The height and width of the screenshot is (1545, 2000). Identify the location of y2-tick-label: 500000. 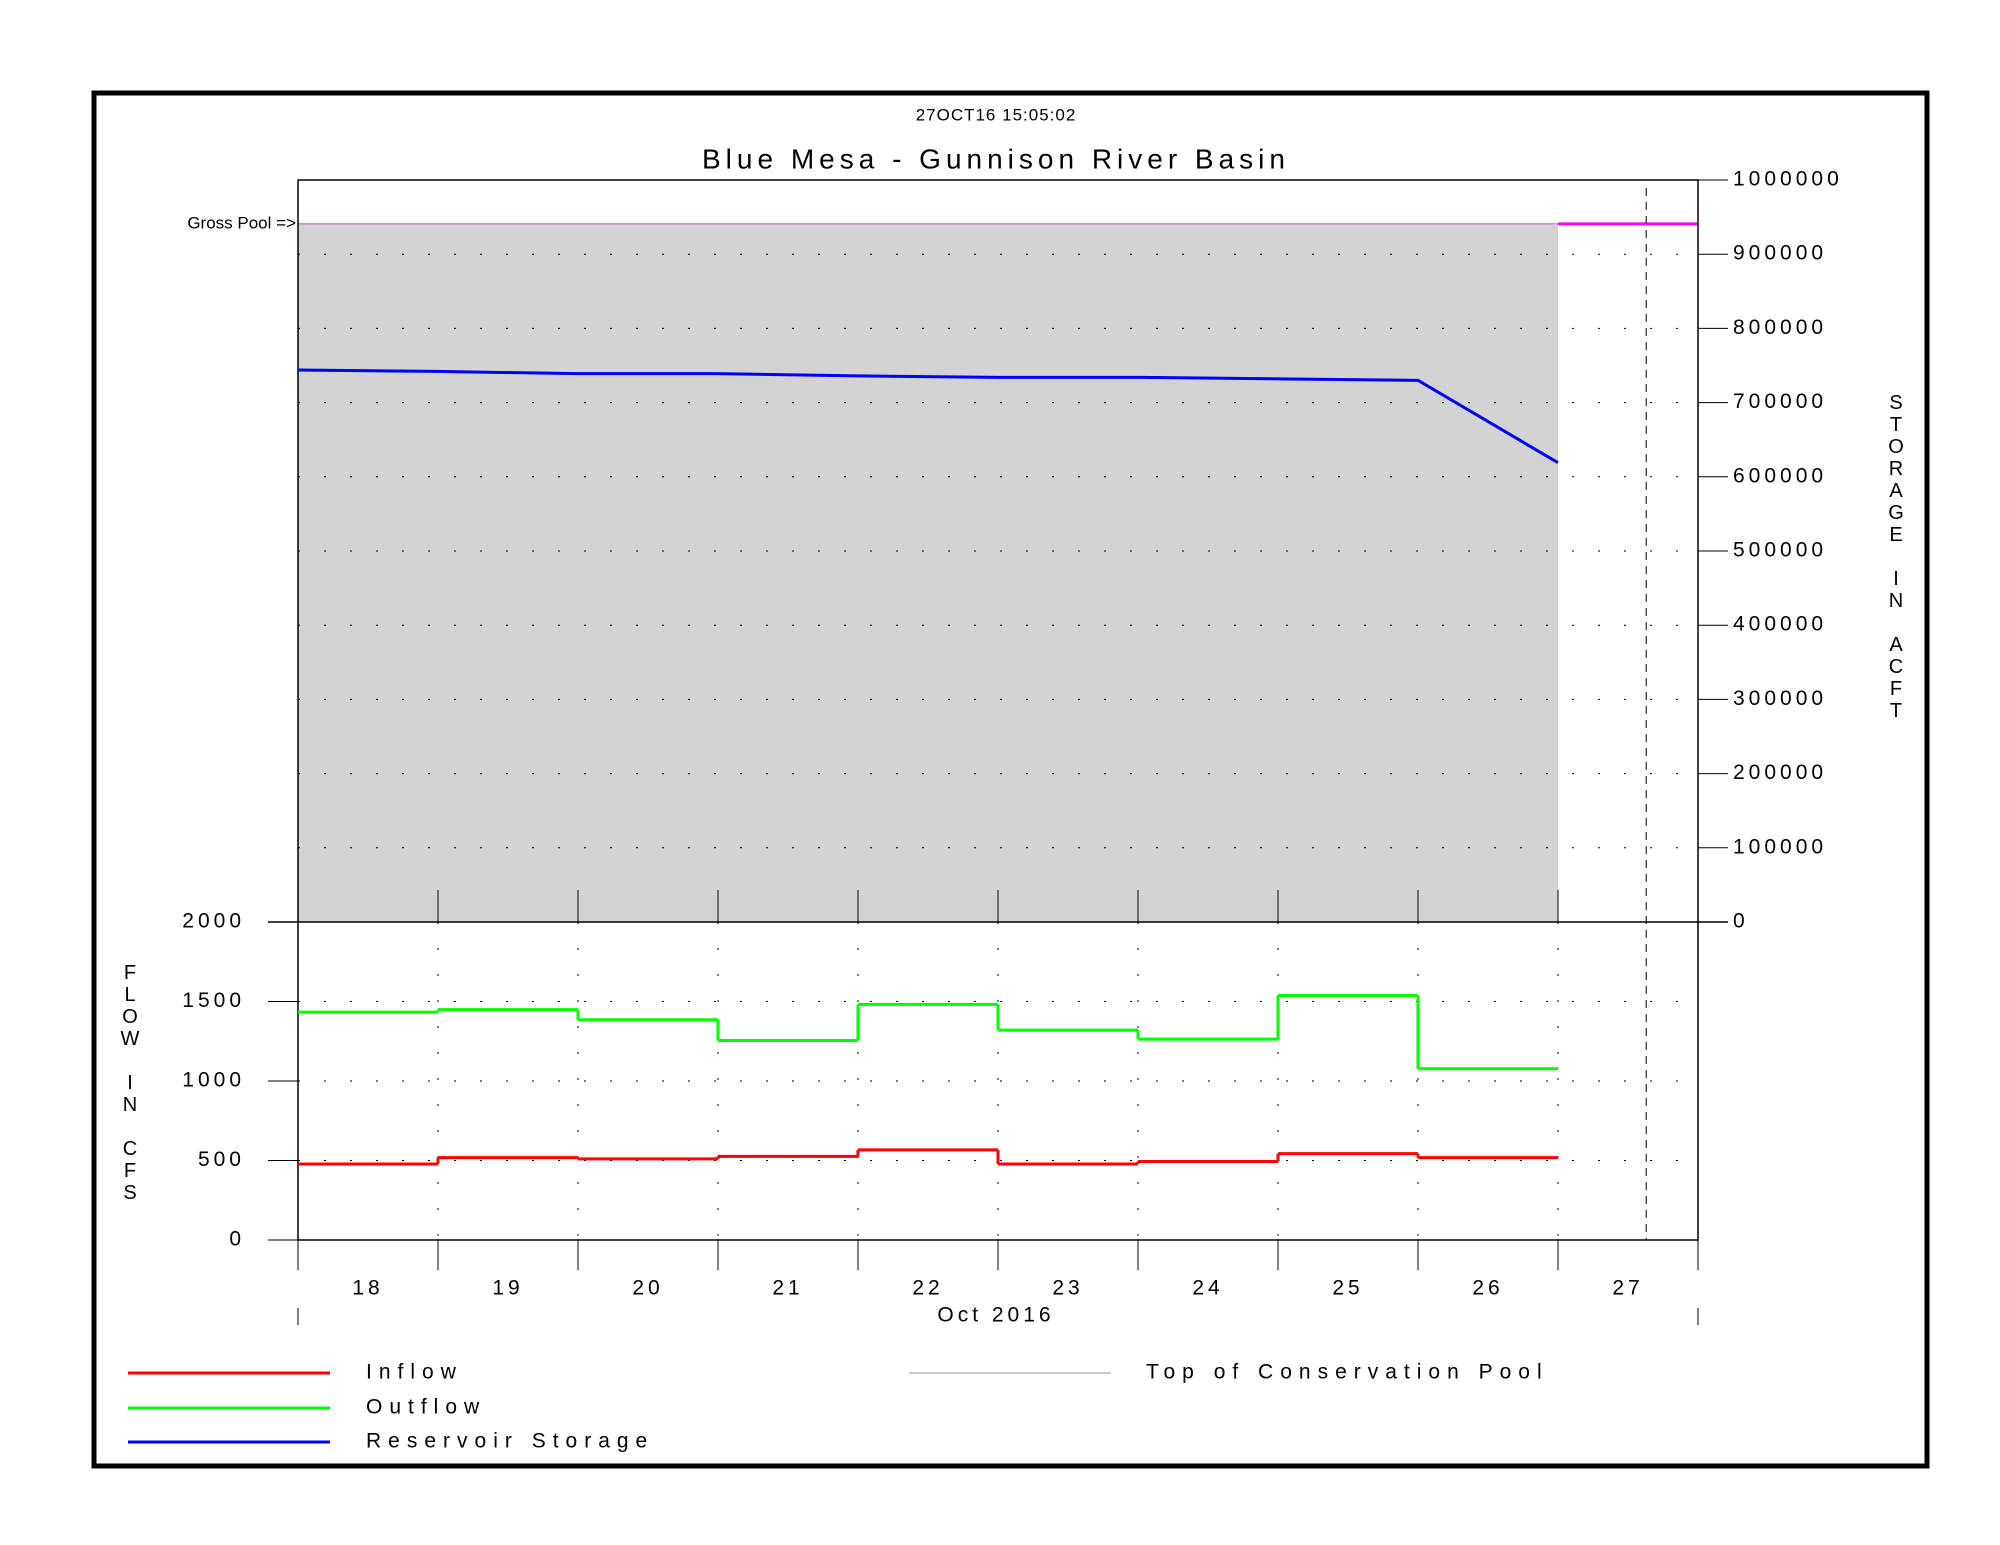
(1780, 550).